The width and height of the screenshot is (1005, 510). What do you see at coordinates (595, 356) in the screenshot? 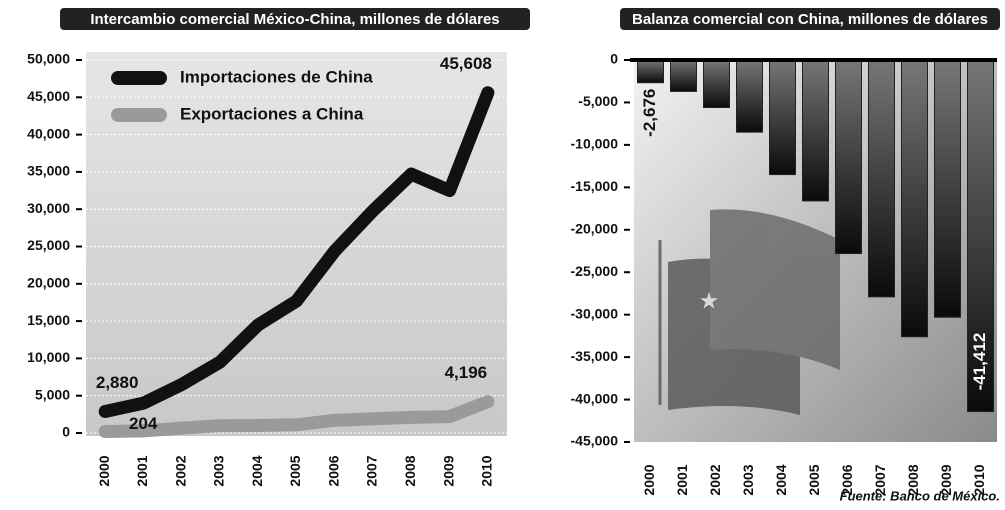
I see `y-tick-label: -35,000` at bounding box center [595, 356].